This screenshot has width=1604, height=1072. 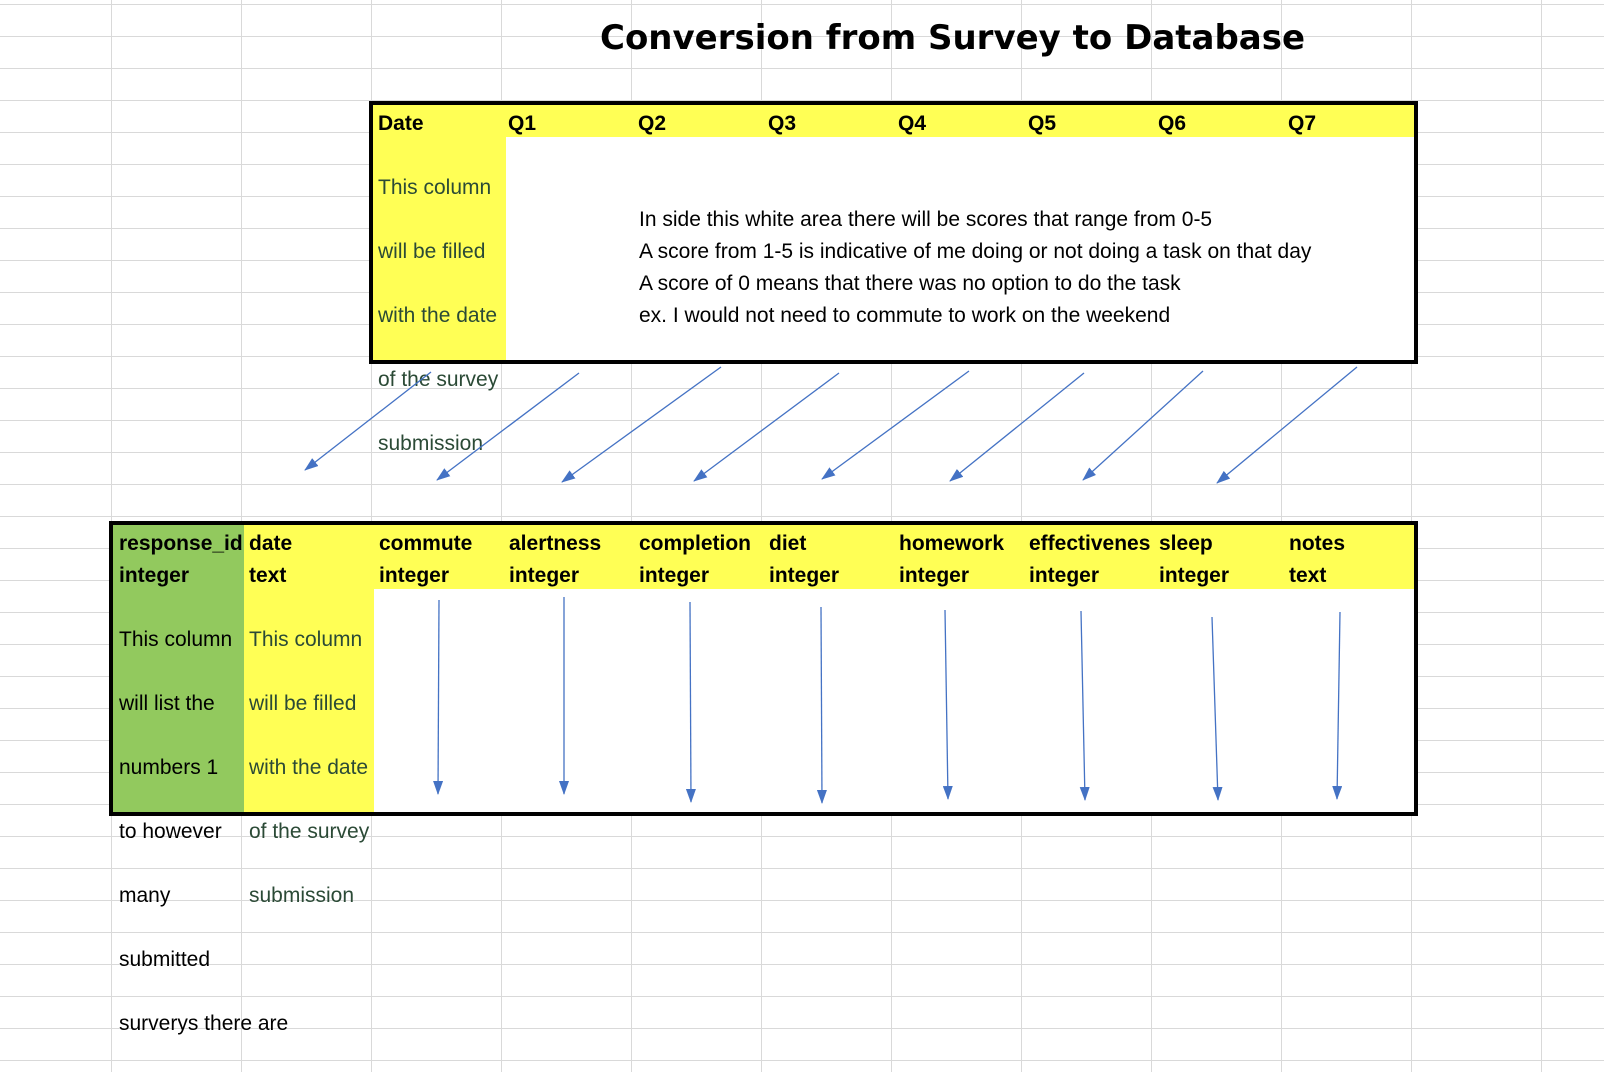 What do you see at coordinates (170, 831) in the screenshot?
I see `response-id-description-line: to however` at bounding box center [170, 831].